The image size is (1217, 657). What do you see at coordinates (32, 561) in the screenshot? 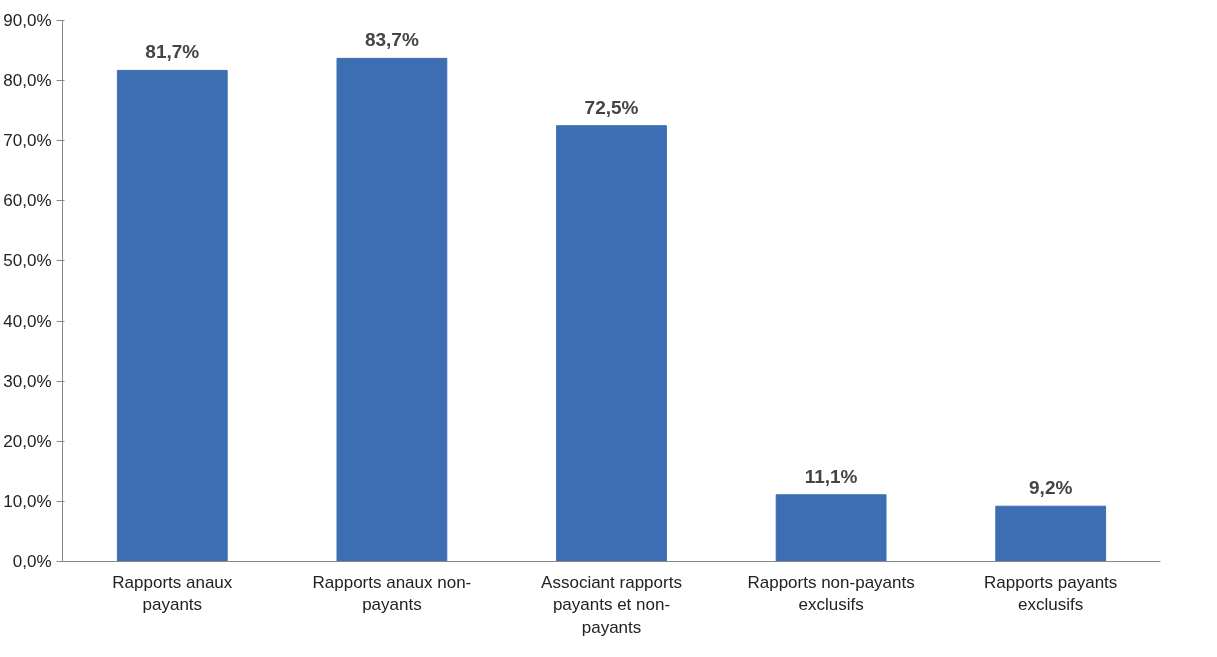
I see `y-tick-label: 0,0%` at bounding box center [32, 561].